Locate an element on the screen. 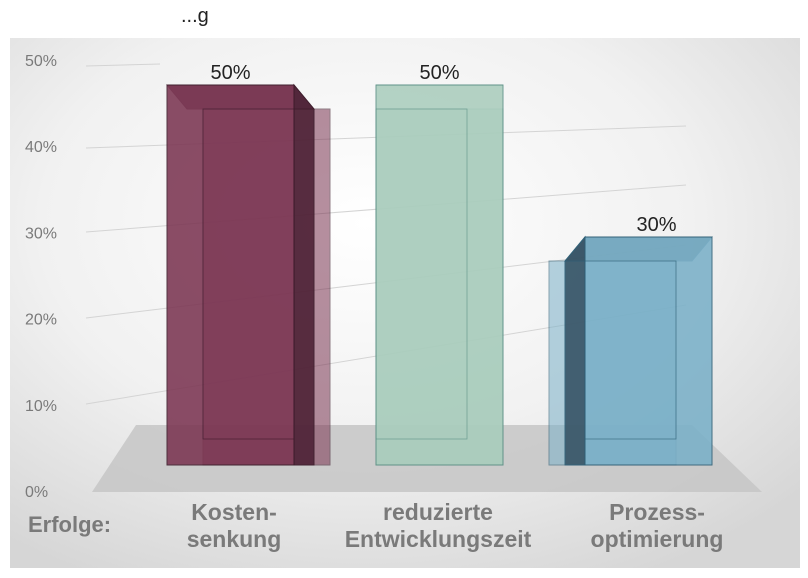 Image resolution: width=808 pixels, height=578 pixels. y-tick-label: 0% is located at coordinates (36, 492).